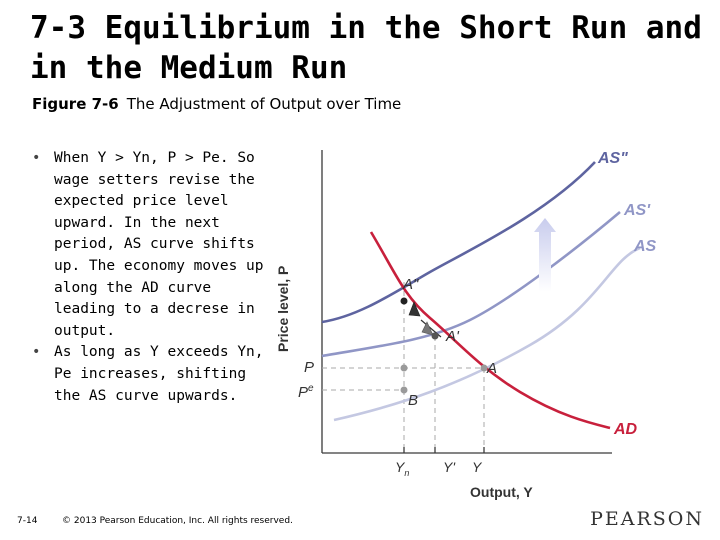  I want to click on x-axis-title: Output, Y, so click(501, 492).